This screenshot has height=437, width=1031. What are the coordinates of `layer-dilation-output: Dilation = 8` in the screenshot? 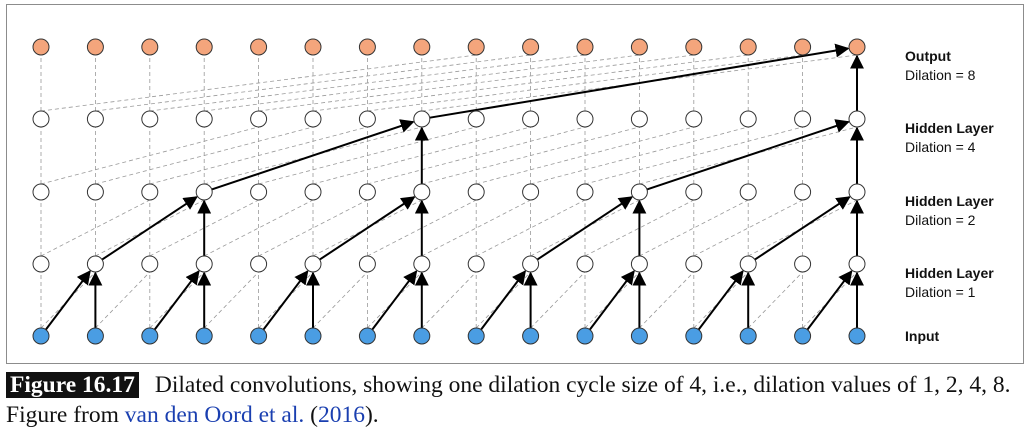 It's located at (940, 75).